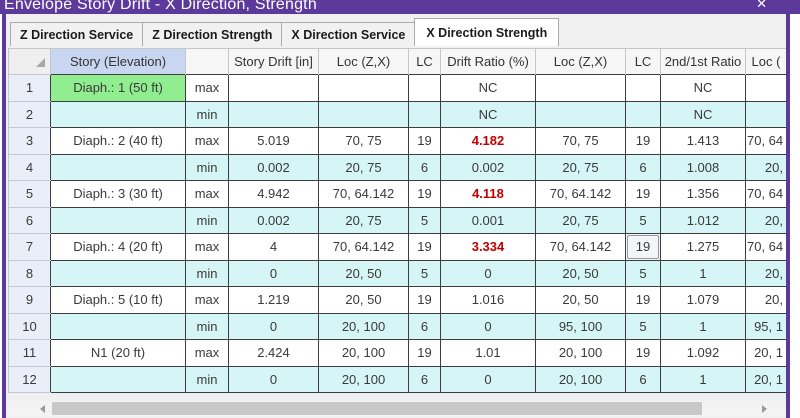  Describe the element at coordinates (765, 194) in the screenshot. I see `cell-loc3: 70, 64` at that location.